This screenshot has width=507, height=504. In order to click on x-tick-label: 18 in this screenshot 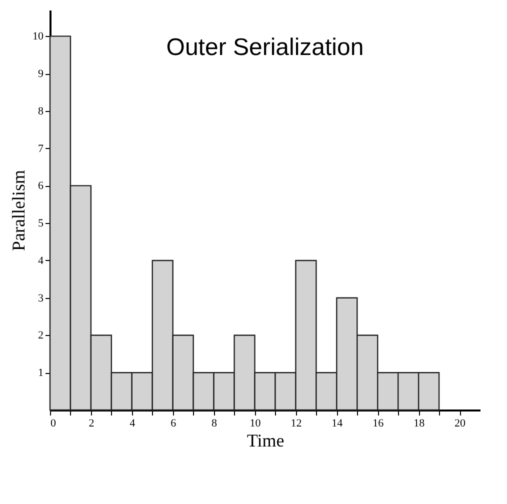, I will do `click(420, 424)`.